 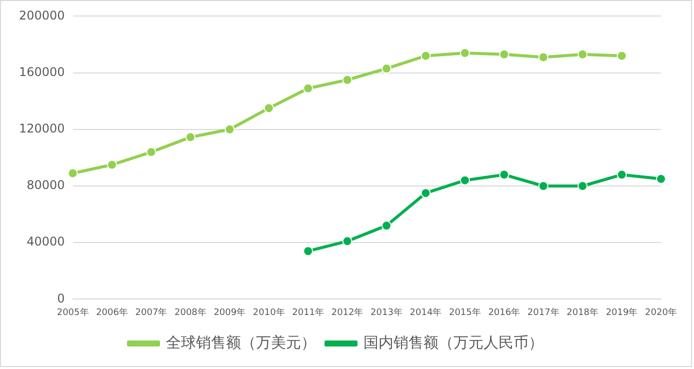 What do you see at coordinates (464, 312) in the screenshot?
I see `x-tick-label: 2015年` at bounding box center [464, 312].